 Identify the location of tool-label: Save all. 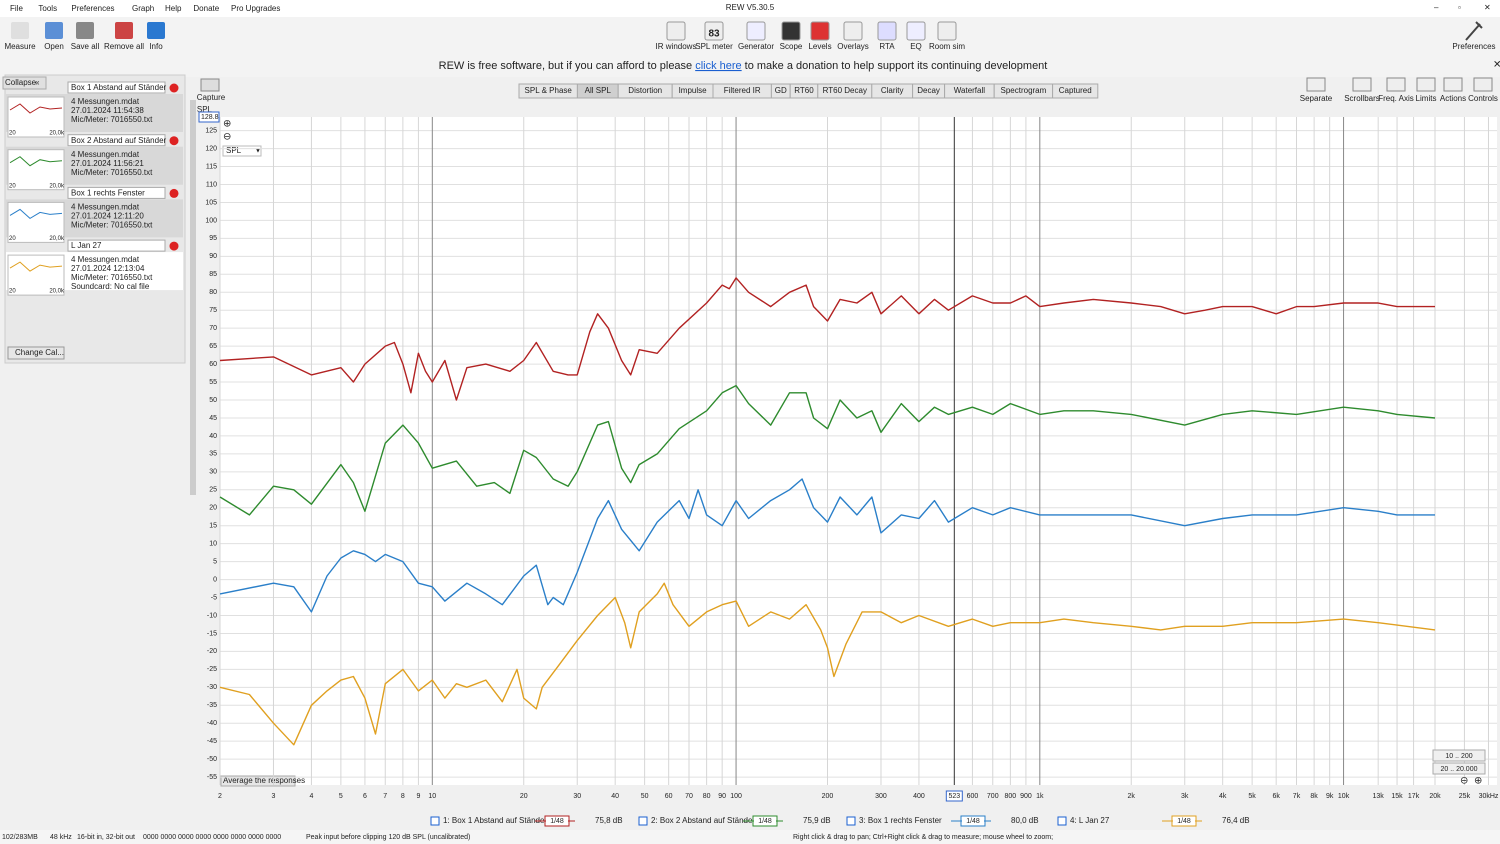
(85, 46).